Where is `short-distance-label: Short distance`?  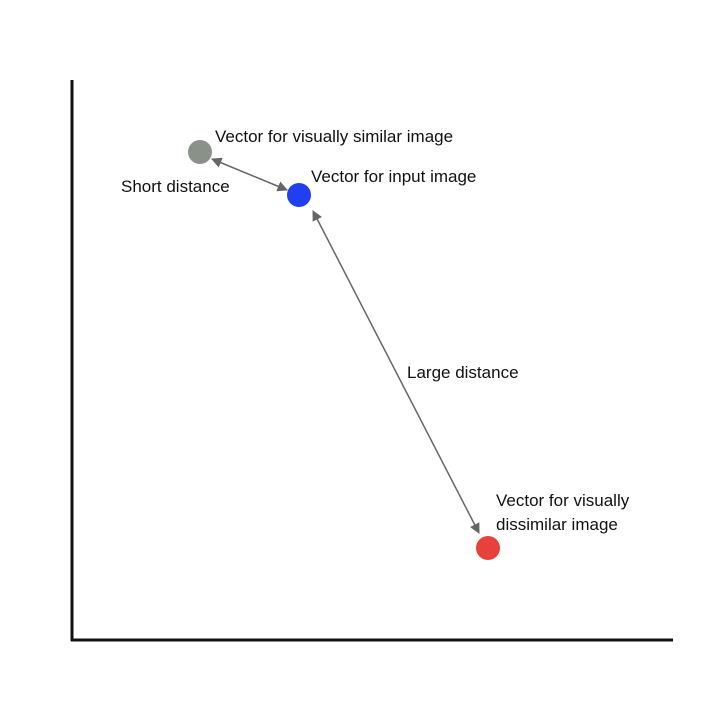
short-distance-label: Short distance is located at coordinates (175, 186).